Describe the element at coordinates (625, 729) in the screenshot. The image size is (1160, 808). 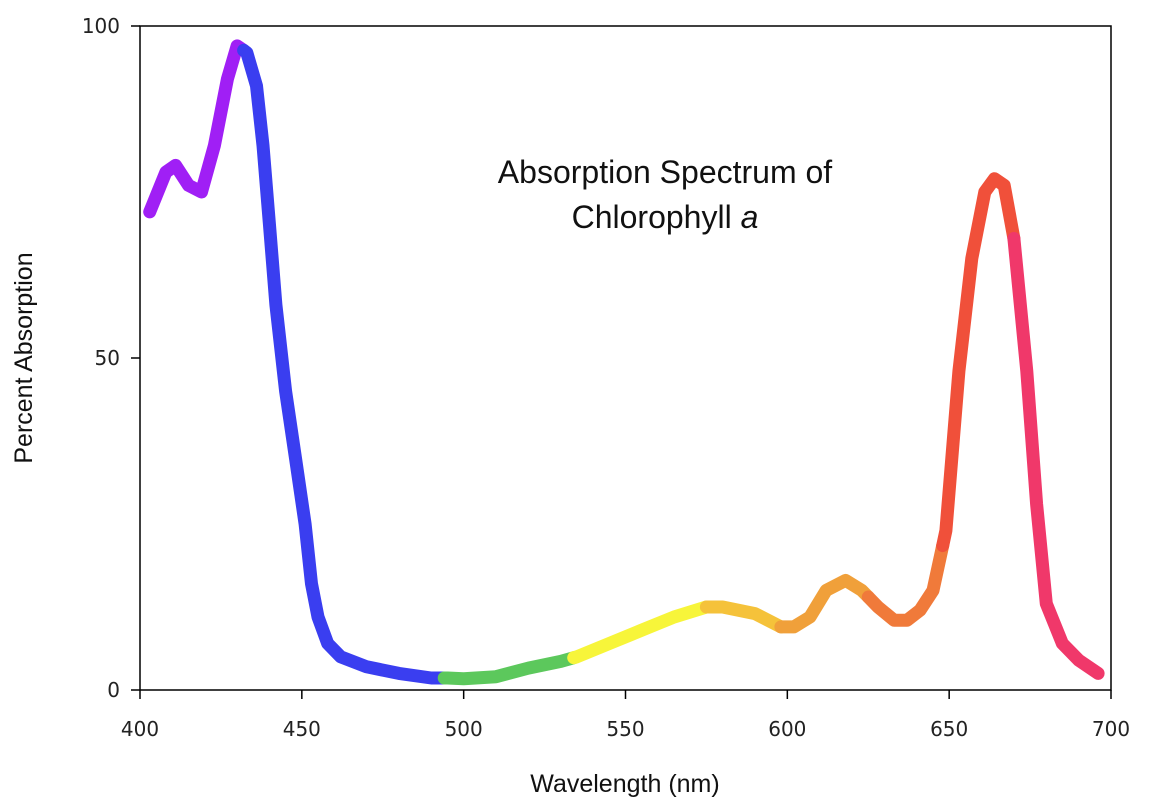
I see `x-tick-label: 550` at that location.